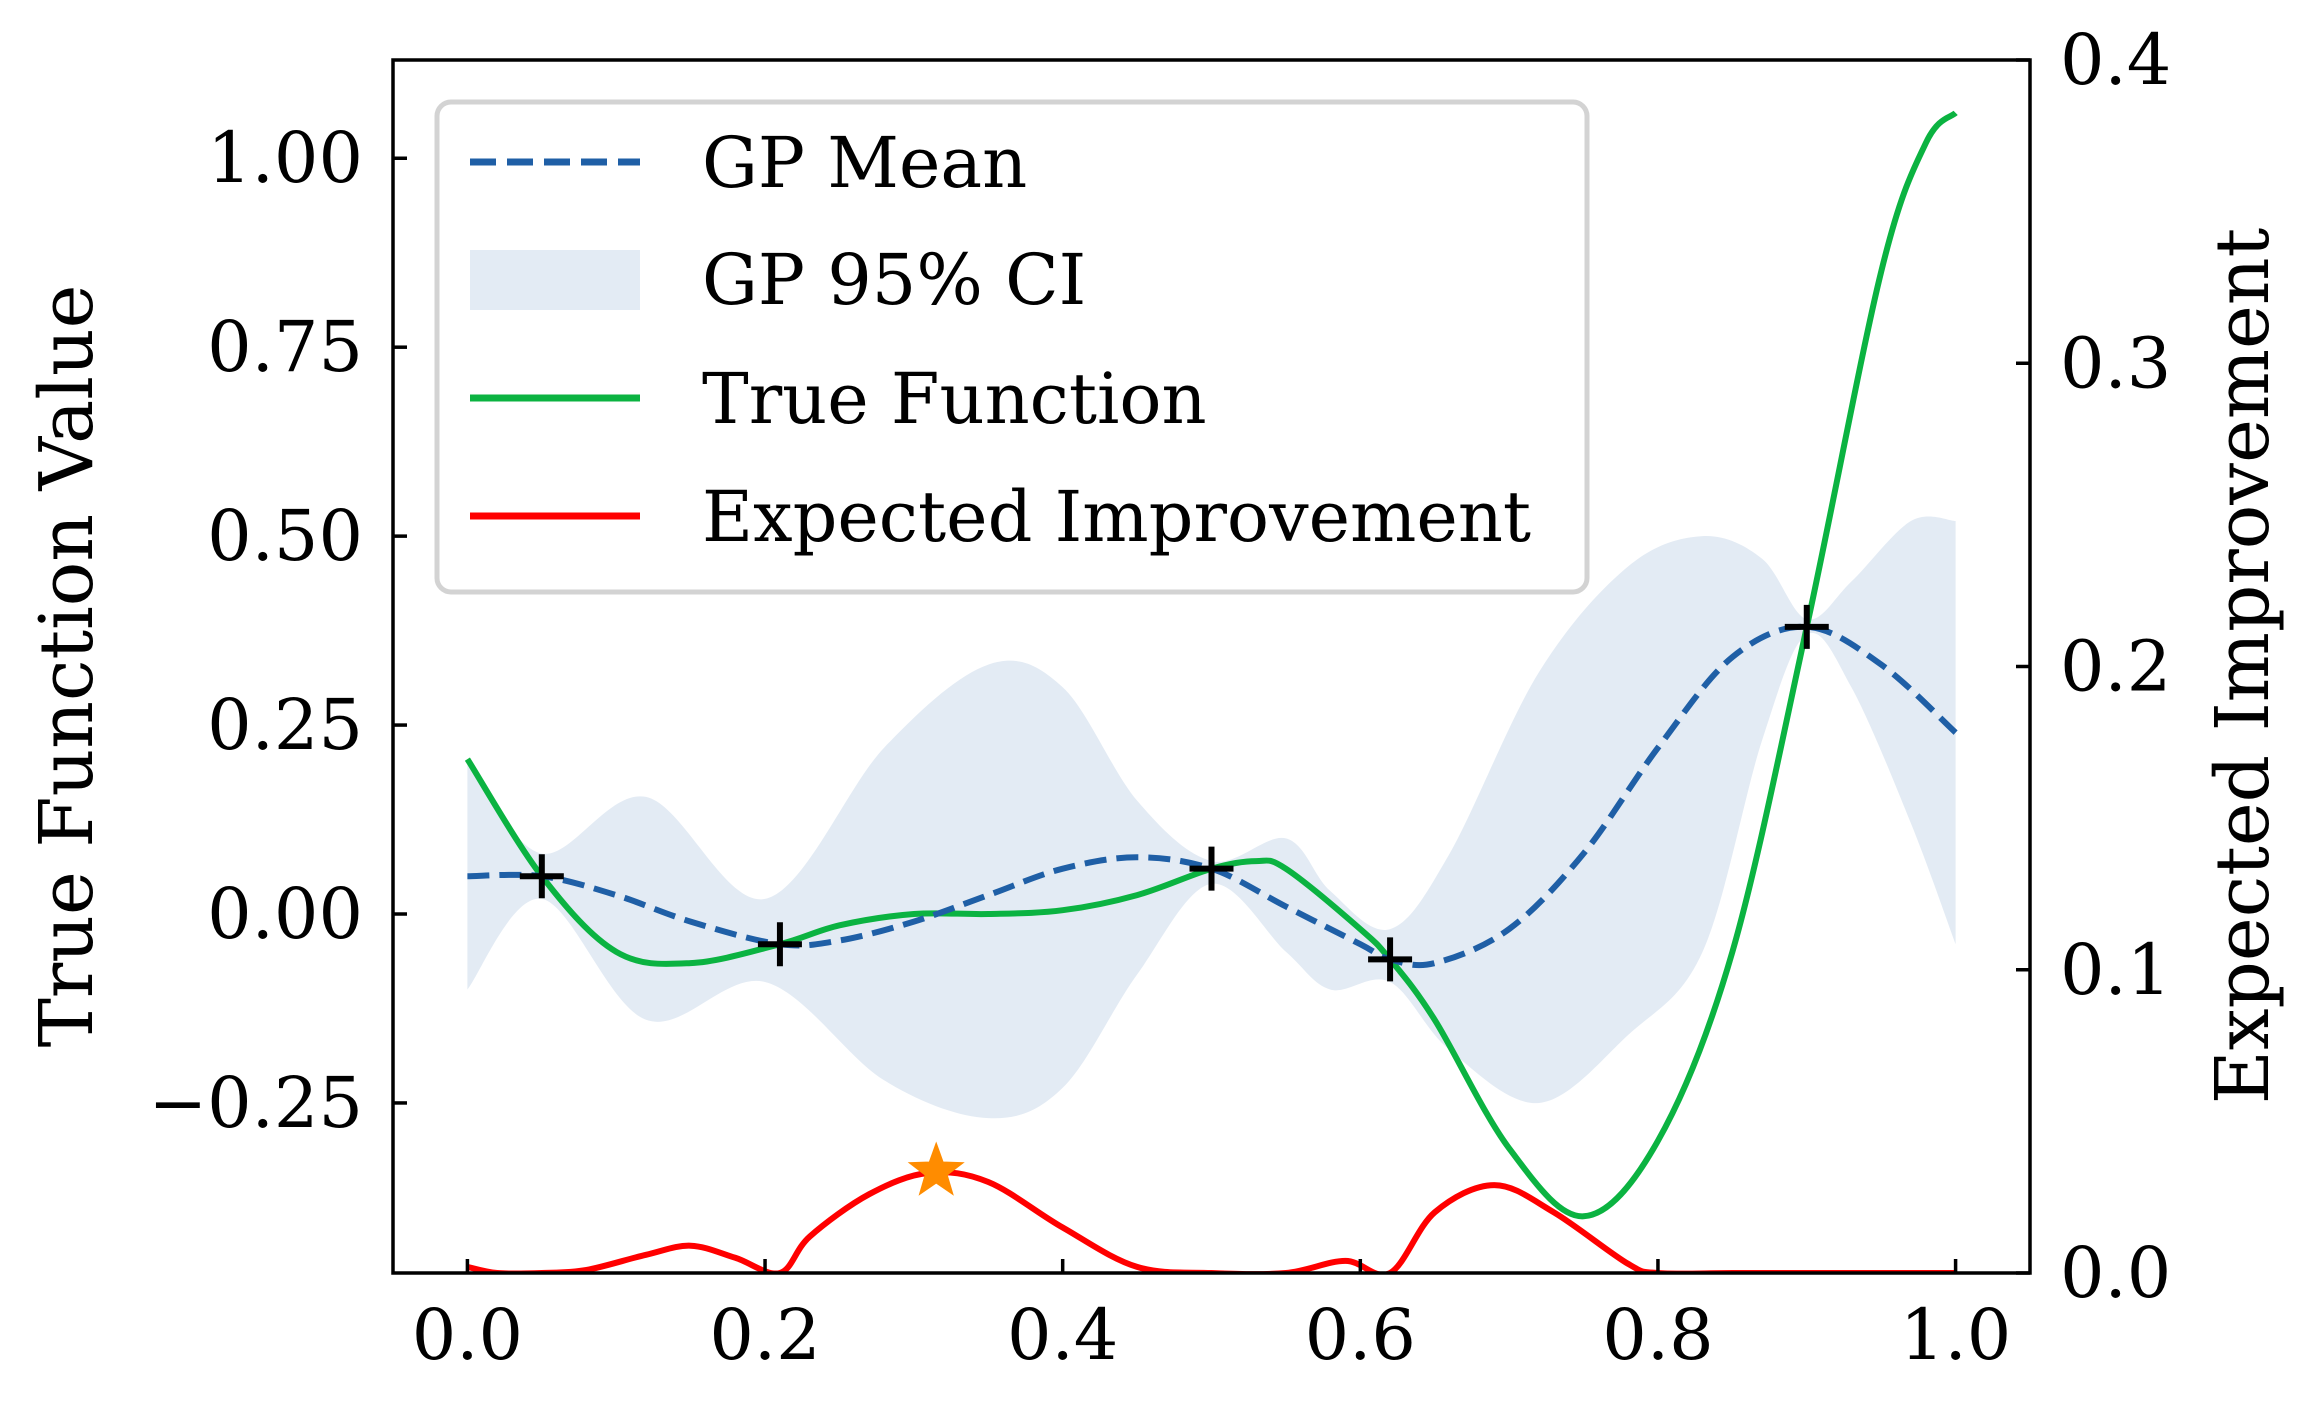 The image size is (2307, 1404). What do you see at coordinates (894, 280) in the screenshot?
I see `legend-label-gp-ci: GP 95% CI` at bounding box center [894, 280].